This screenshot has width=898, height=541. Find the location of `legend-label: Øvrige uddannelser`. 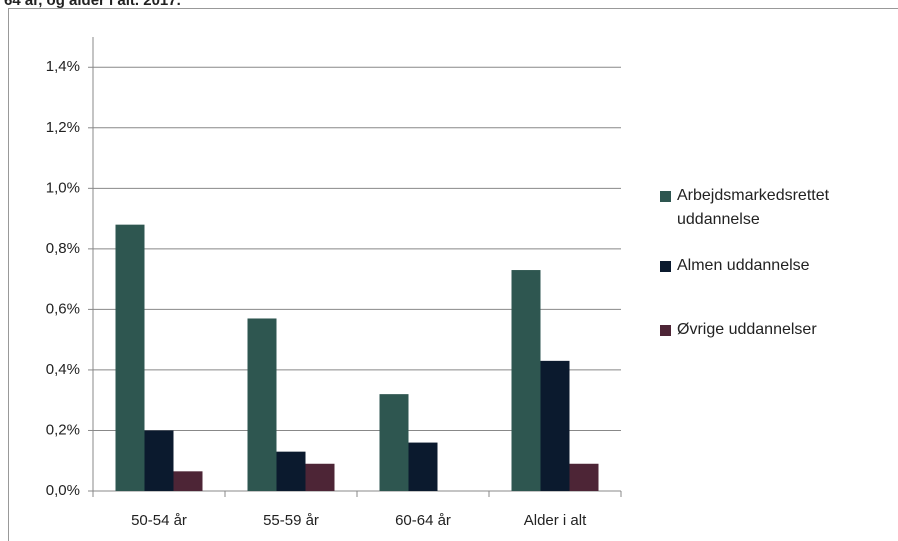

legend-label: Øvrige uddannelser is located at coordinates (747, 329).